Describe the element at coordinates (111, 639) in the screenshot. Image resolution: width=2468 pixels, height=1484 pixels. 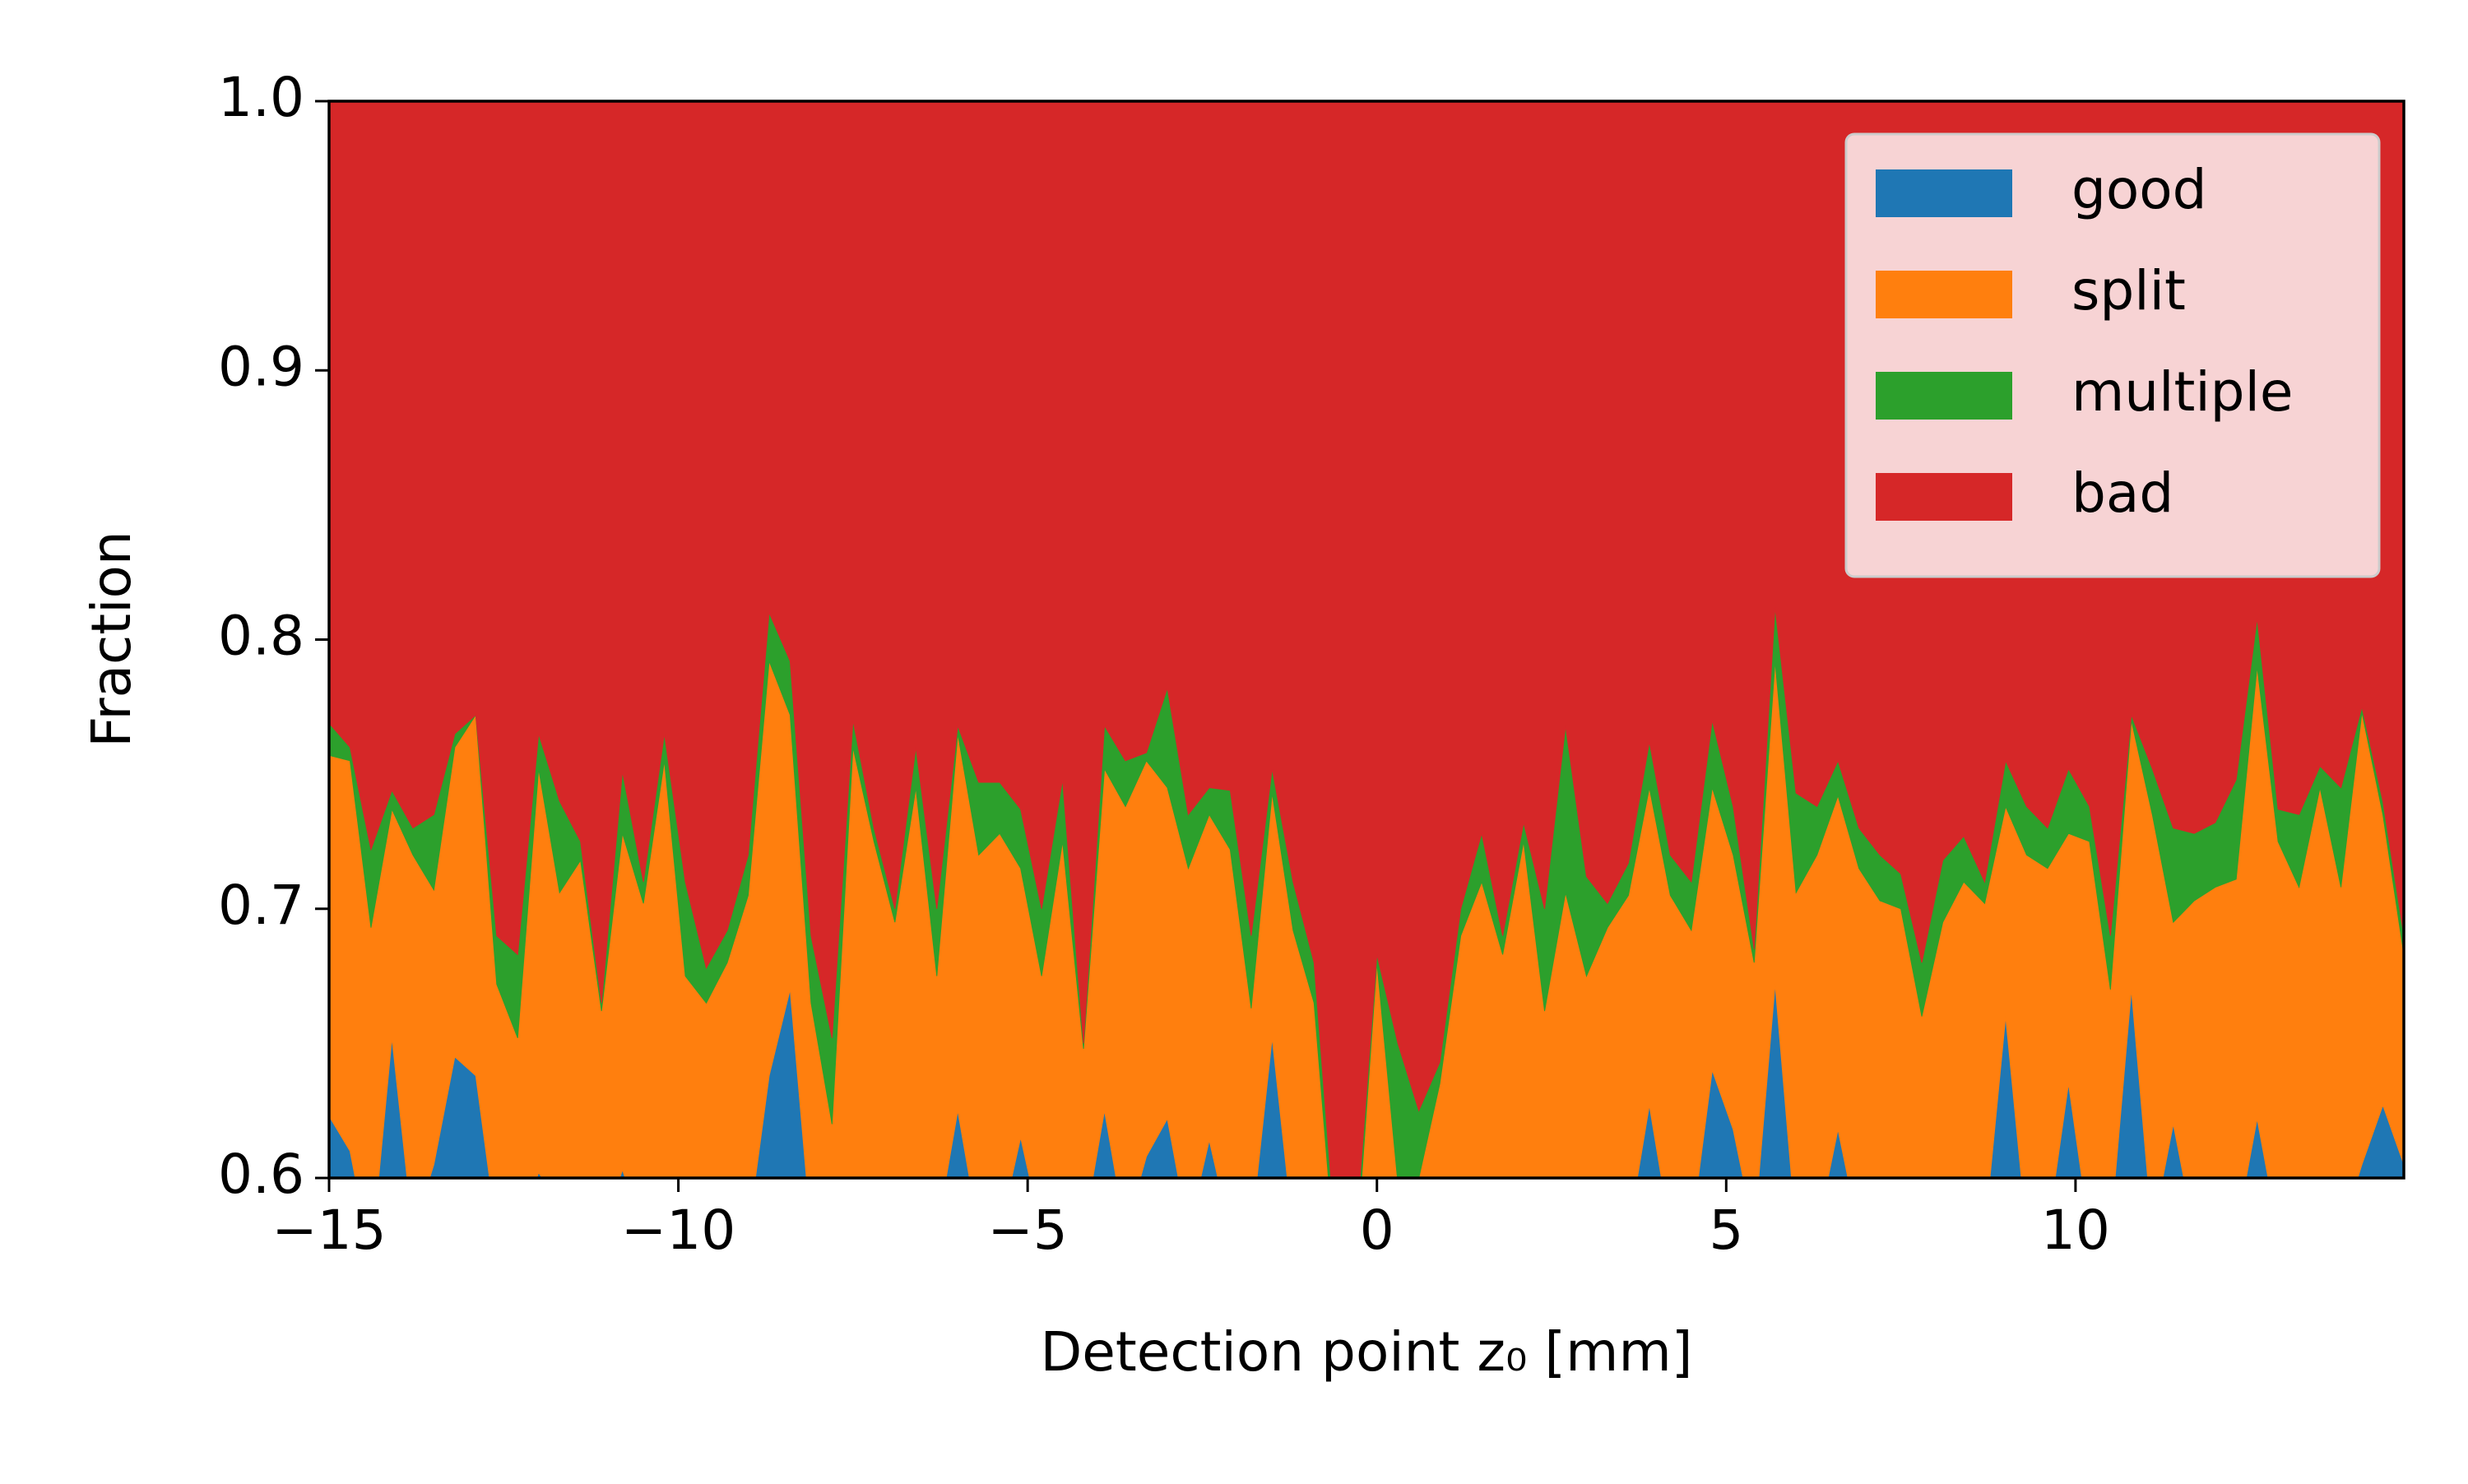
I see `y-axis-label: Fraction` at that location.